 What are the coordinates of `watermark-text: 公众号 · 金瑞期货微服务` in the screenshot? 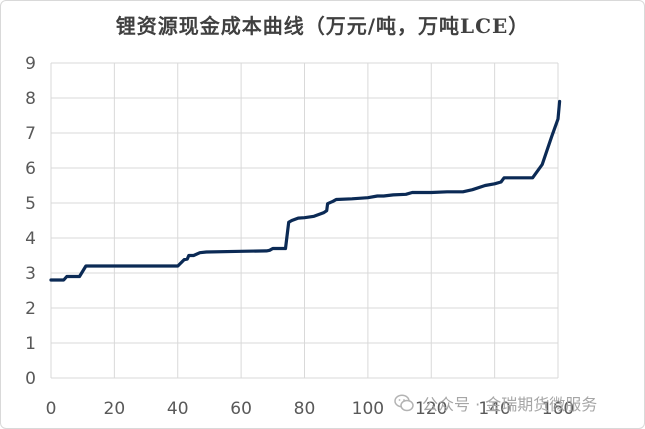 It's located at (510, 404).